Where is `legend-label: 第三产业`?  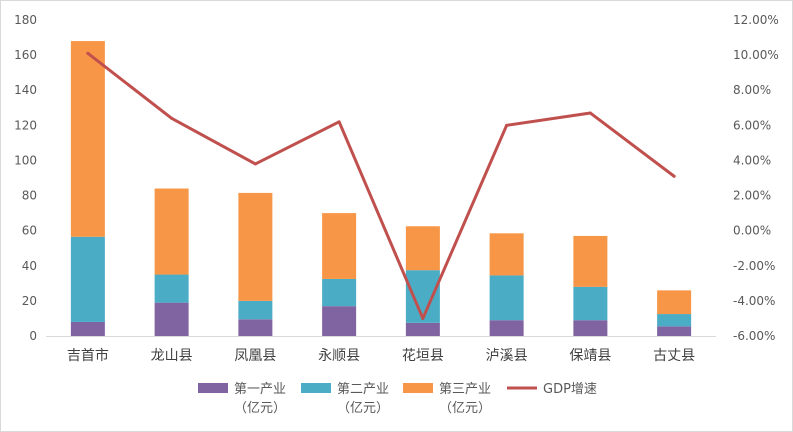
legend-label: 第三产业 is located at coordinates (465, 389).